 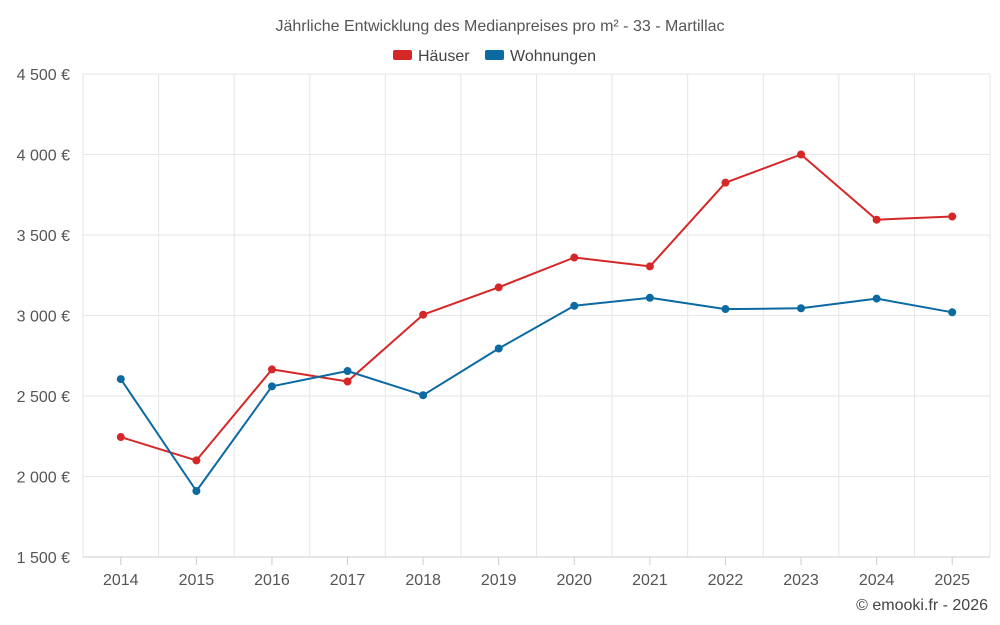 I want to click on y-tick-label: 2 000 €, so click(x=43, y=478).